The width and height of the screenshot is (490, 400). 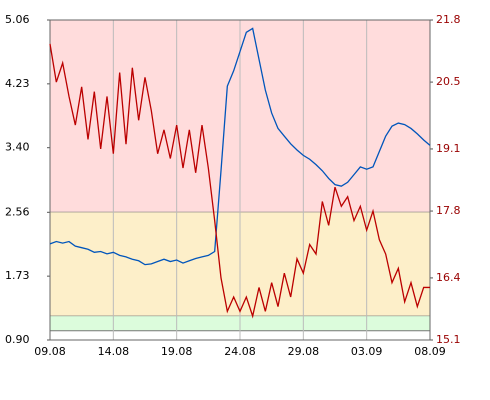 What do you see at coordinates (240, 351) in the screenshot?
I see `x-tick-label: 24.08` at bounding box center [240, 351].